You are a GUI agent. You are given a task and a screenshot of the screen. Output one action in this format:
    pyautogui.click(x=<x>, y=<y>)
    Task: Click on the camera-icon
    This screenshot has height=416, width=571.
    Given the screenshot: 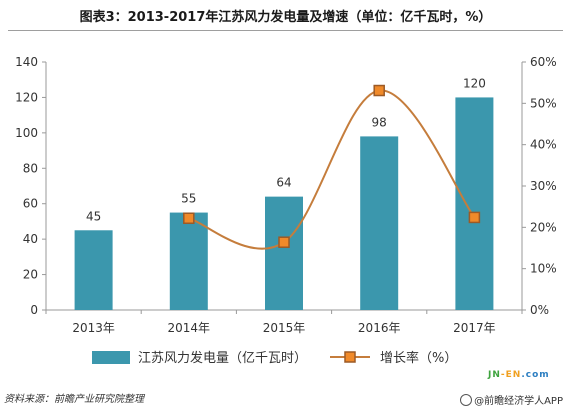 What is the action you would take?
    pyautogui.click(x=466, y=400)
    